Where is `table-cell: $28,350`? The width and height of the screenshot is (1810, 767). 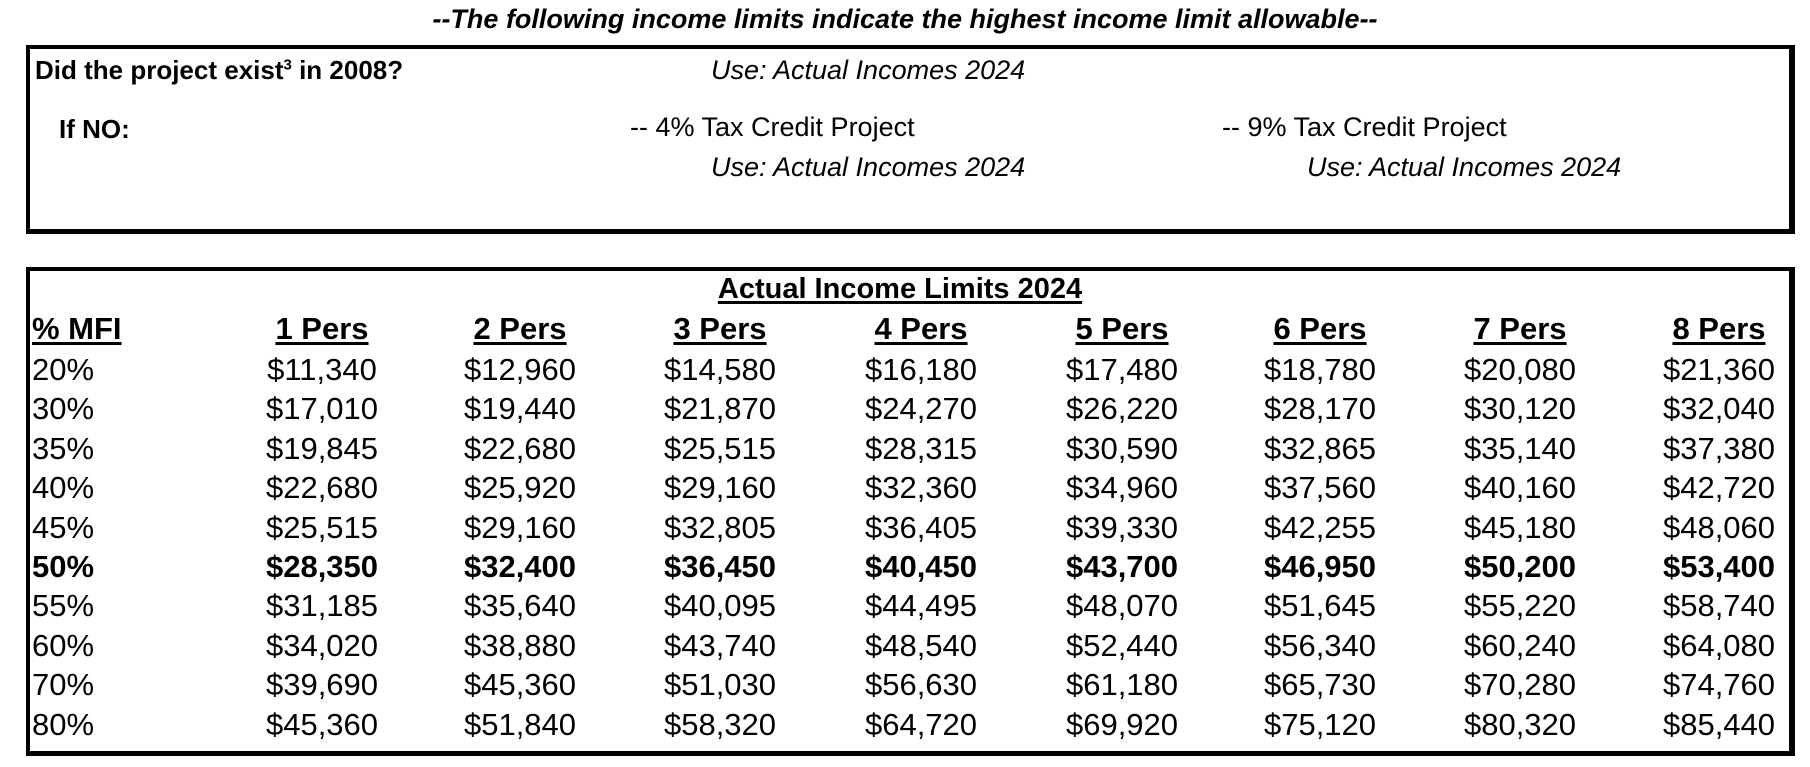
table-cell: $28,350 is located at coordinates (322, 566).